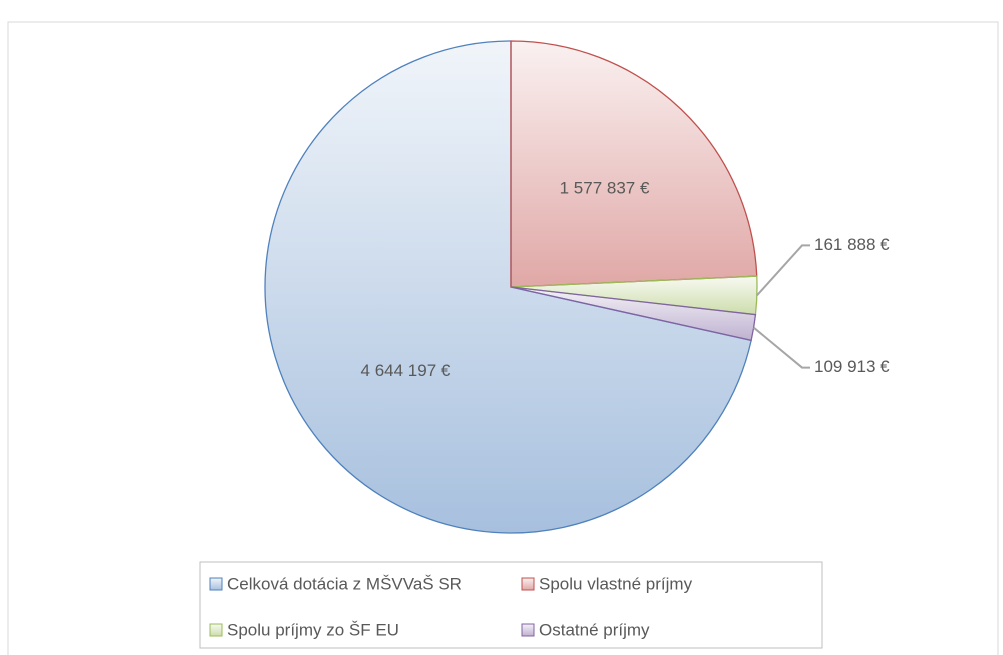 Image resolution: width=1003 pixels, height=655 pixels. I want to click on pie-slice, so click(634, 164).